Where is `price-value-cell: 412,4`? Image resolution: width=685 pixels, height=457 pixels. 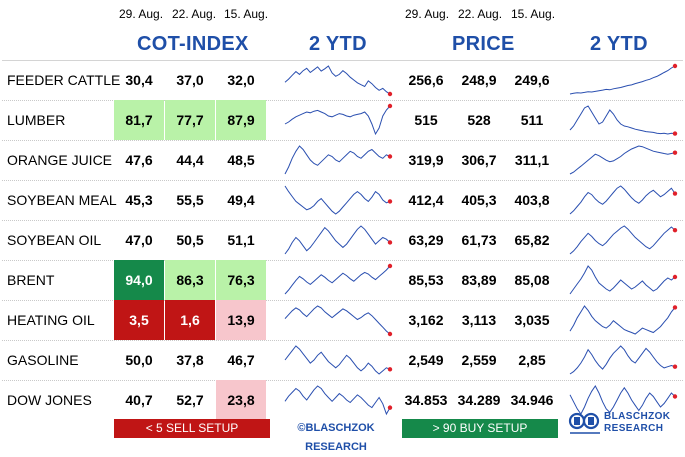 price-value-cell: 412,4 is located at coordinates (426, 200).